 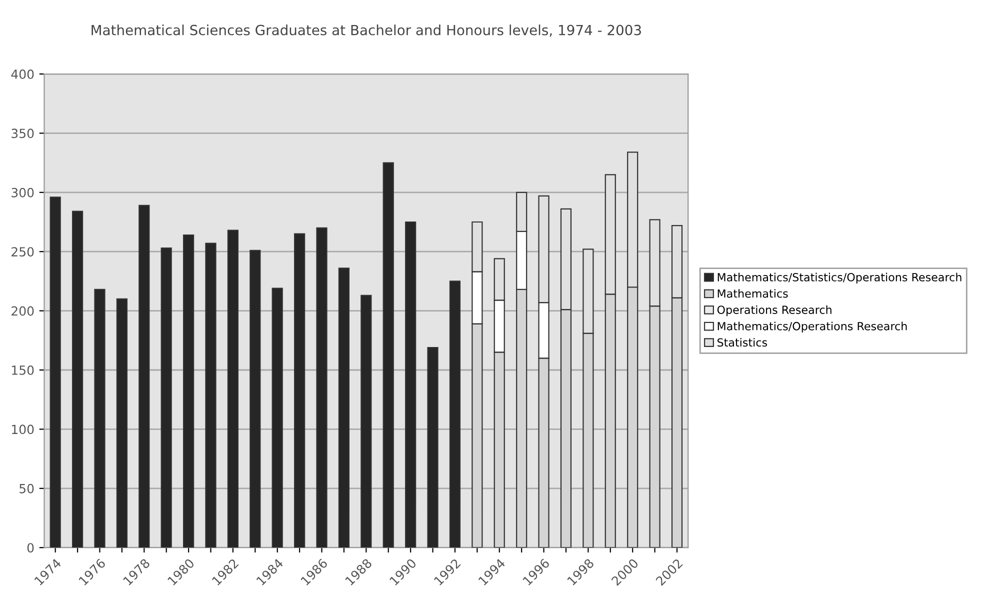 I want to click on y-tick-label: 100, so click(x=23, y=429).